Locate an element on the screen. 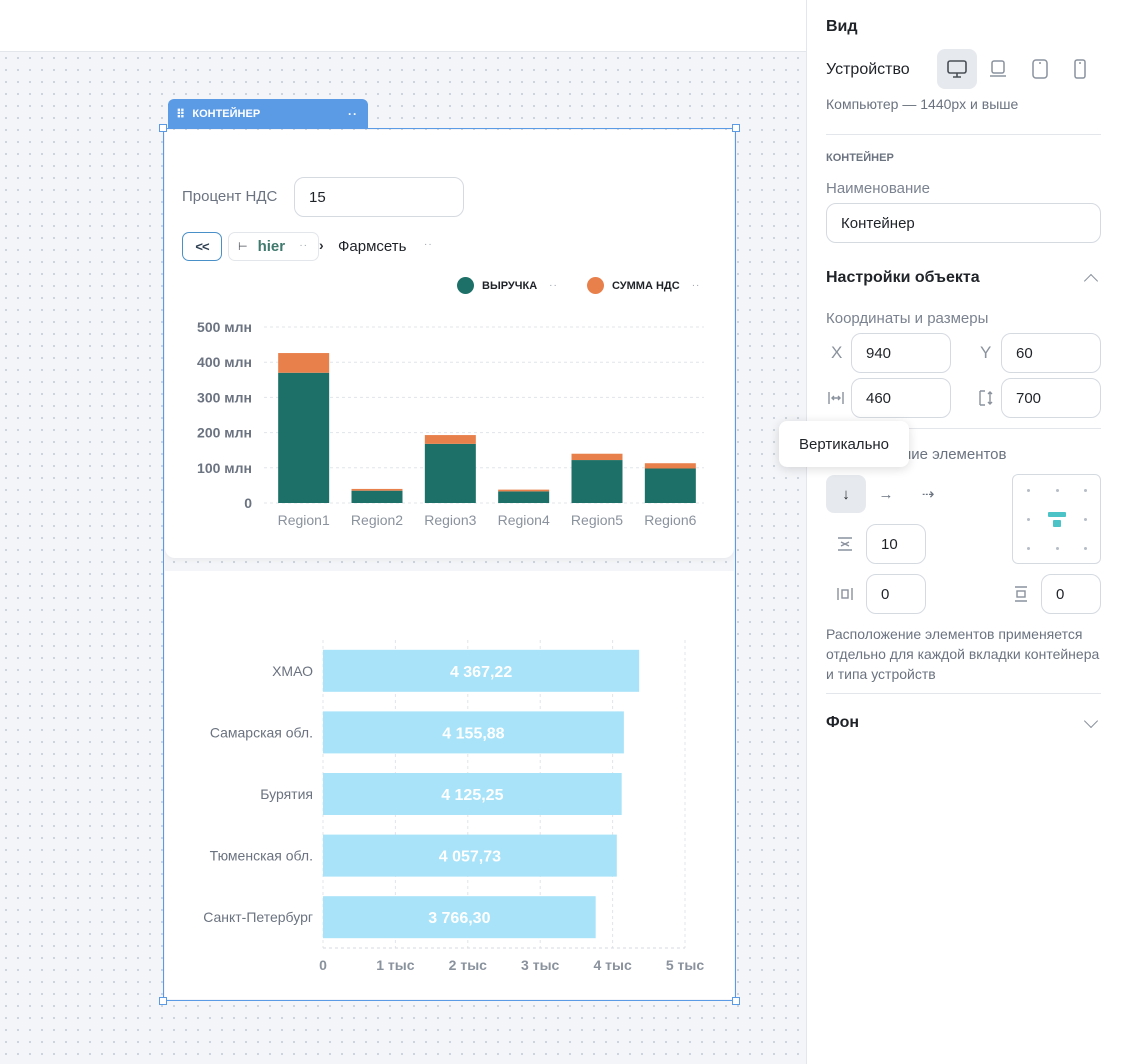 This screenshot has width=1140, height=1064. gap-input: 10 is located at coordinates (896, 544).